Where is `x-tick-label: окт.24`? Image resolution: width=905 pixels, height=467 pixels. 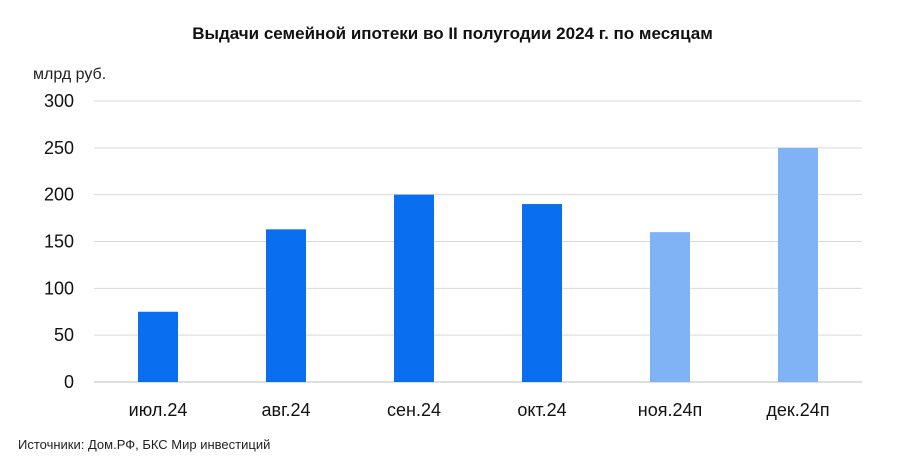
x-tick-label: окт.24 is located at coordinates (541, 410).